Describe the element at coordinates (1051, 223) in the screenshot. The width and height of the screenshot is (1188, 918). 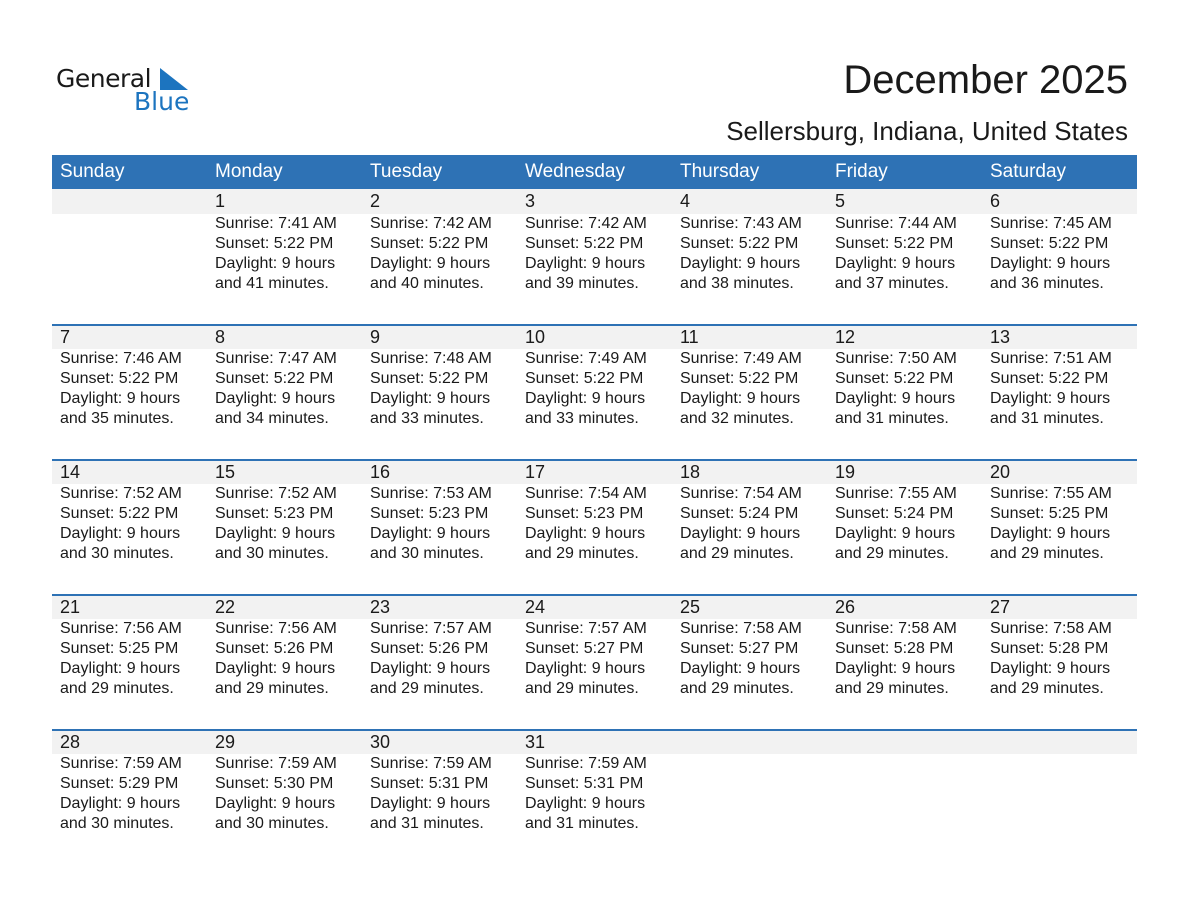
I see `sunrise-text: Sunrise: 7:45 AM` at that location.